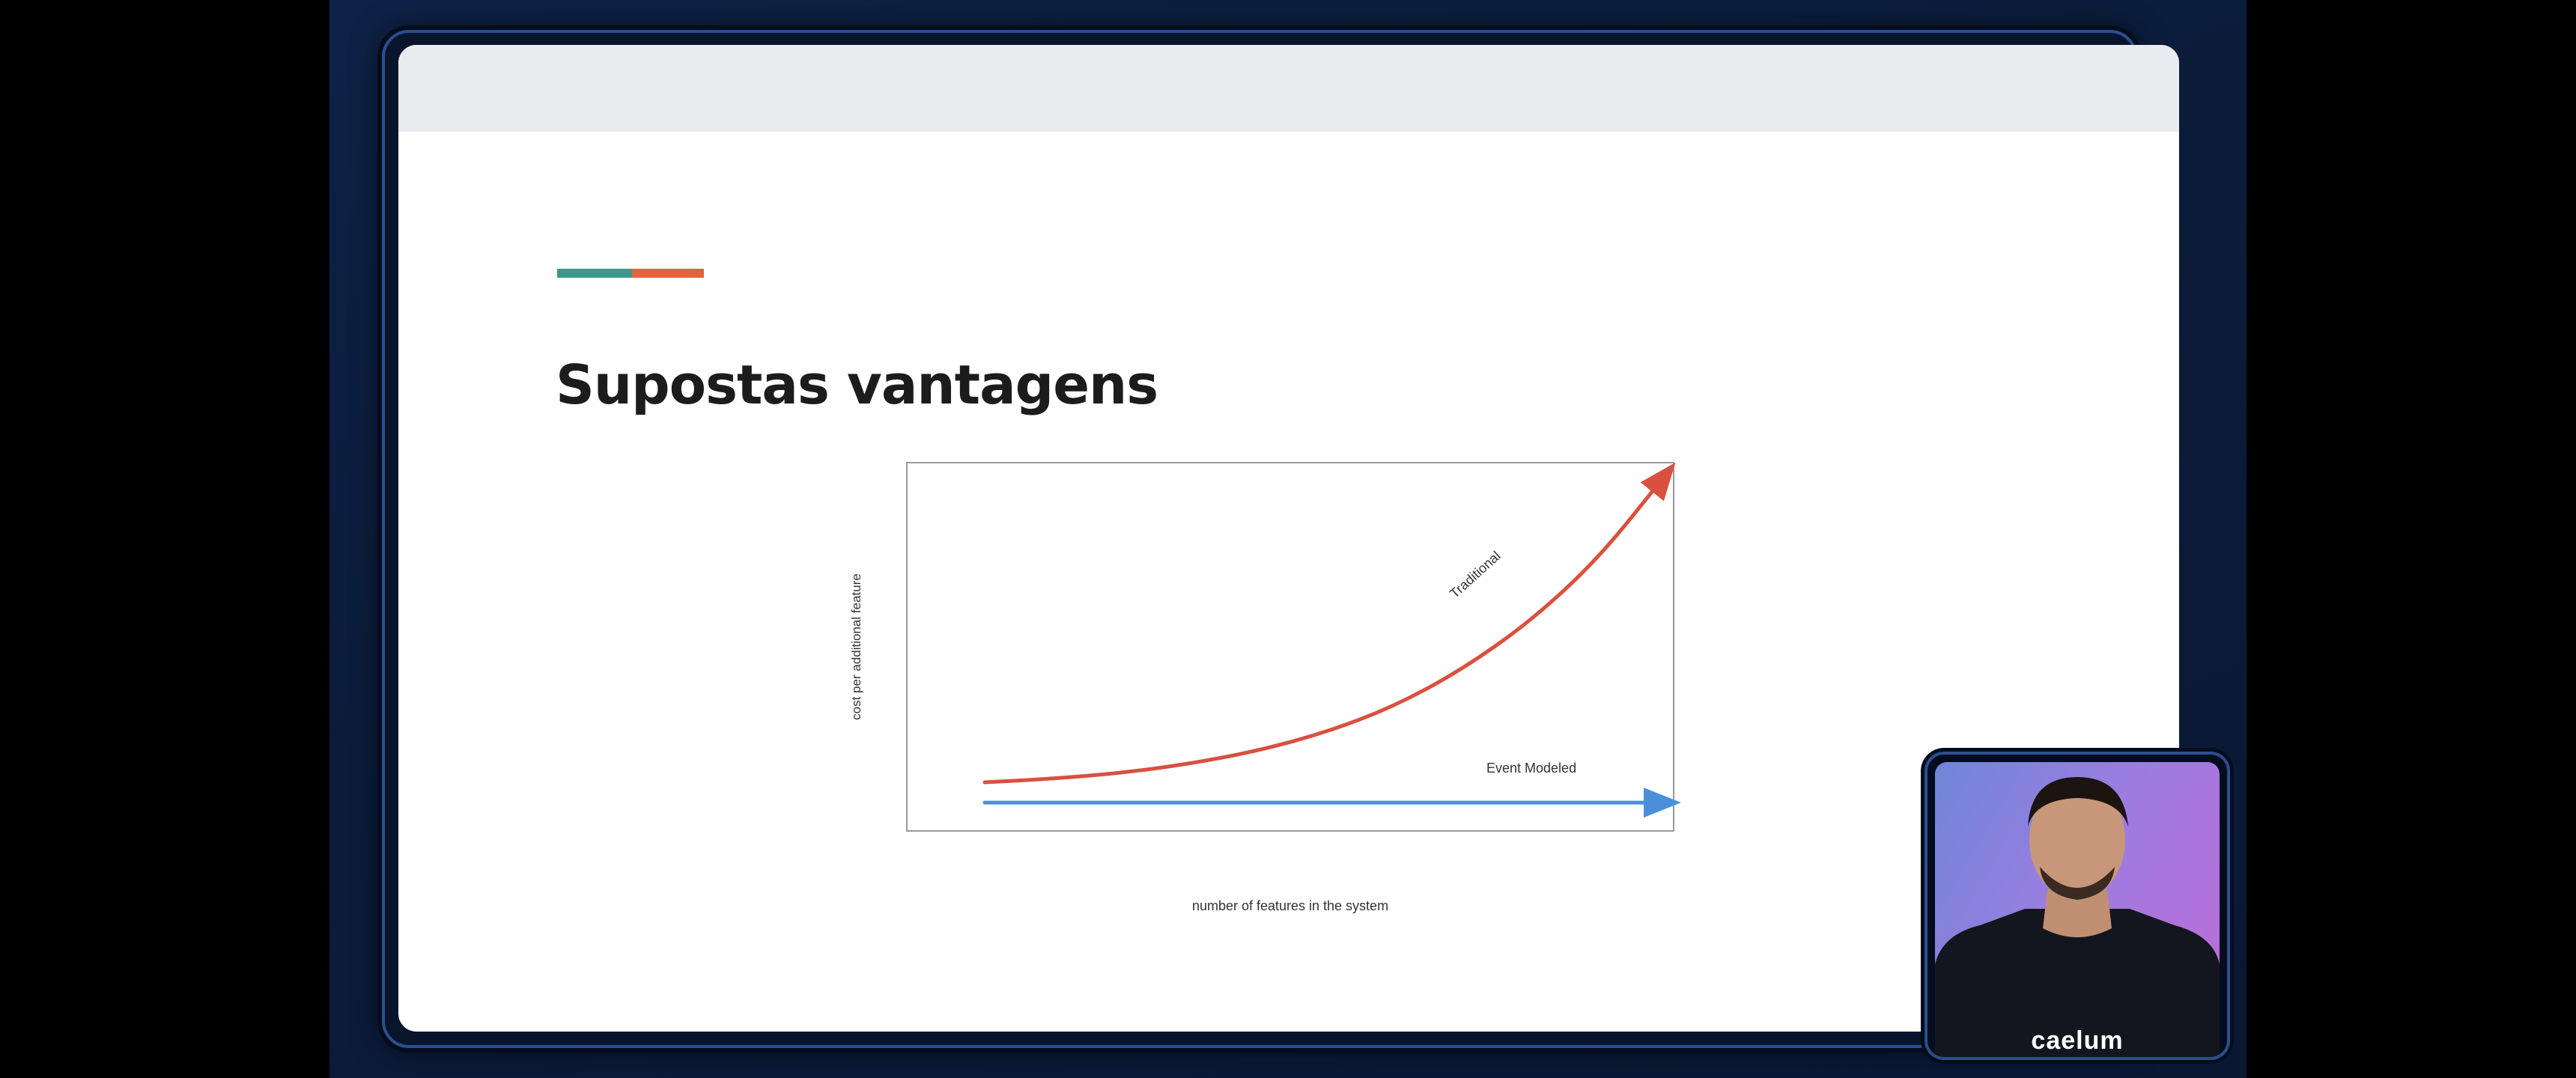  I want to click on chart-plot-area, so click(1290, 647).